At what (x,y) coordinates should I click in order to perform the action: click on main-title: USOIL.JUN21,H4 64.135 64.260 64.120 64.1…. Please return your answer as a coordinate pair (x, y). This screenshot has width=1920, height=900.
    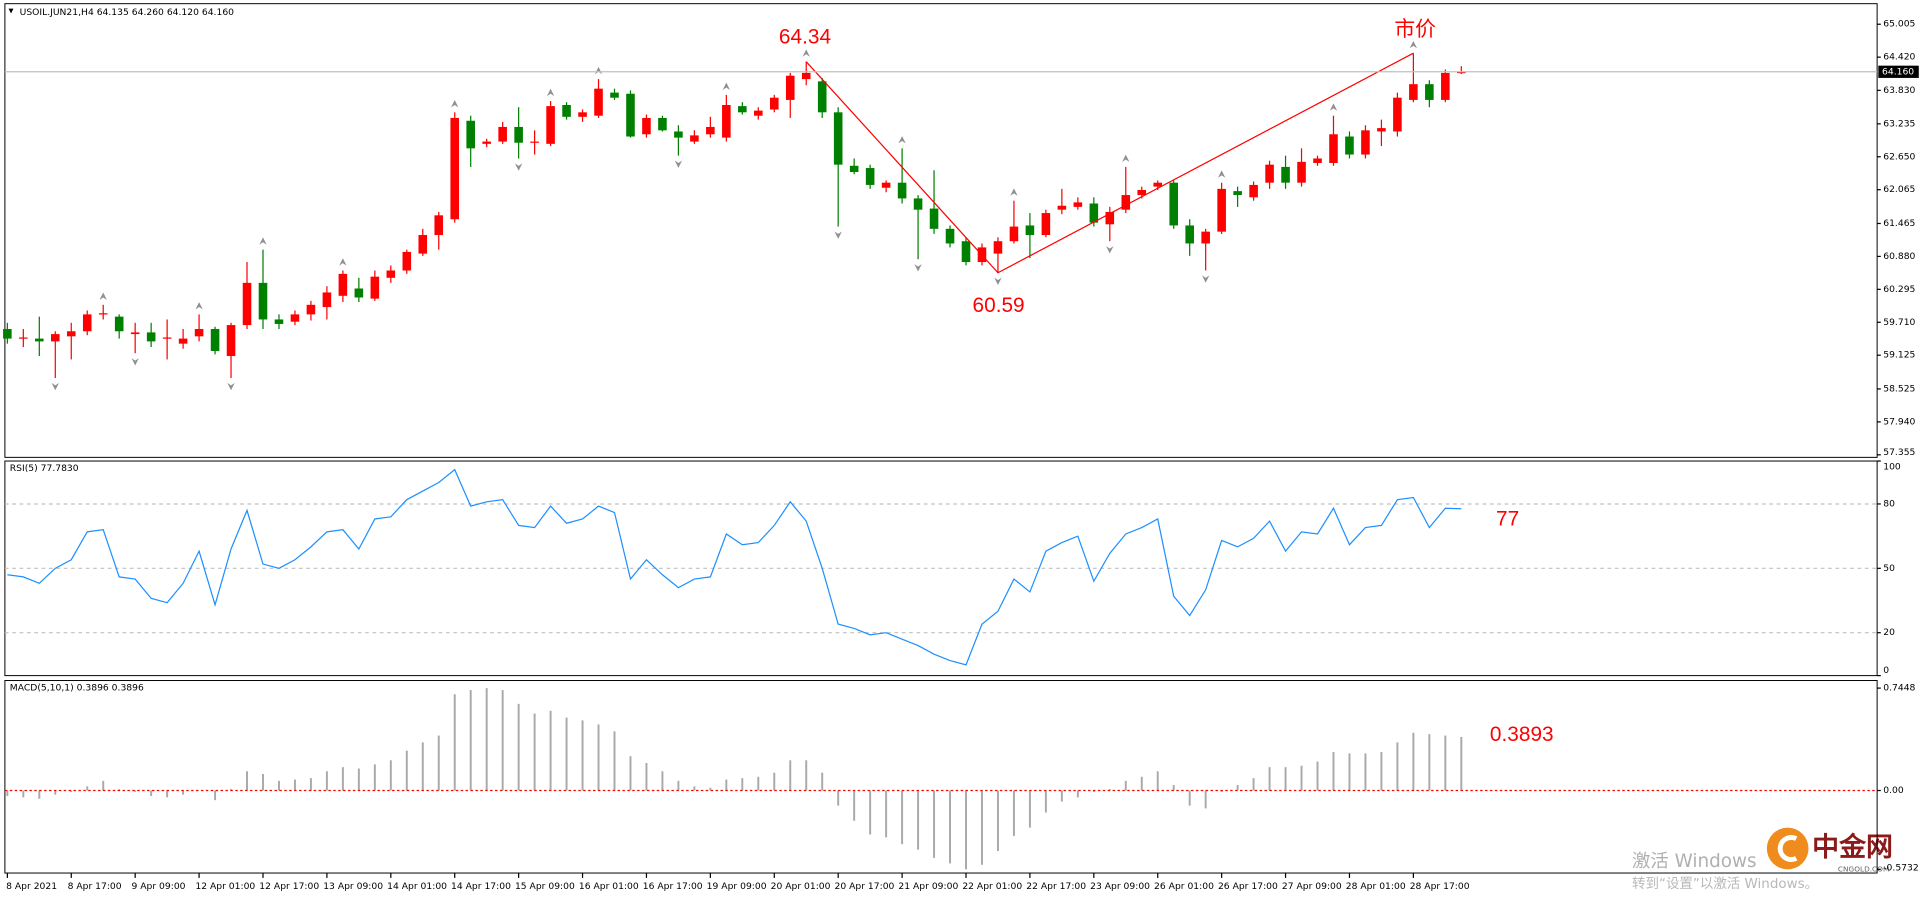
    Looking at the image, I should click on (127, 12).